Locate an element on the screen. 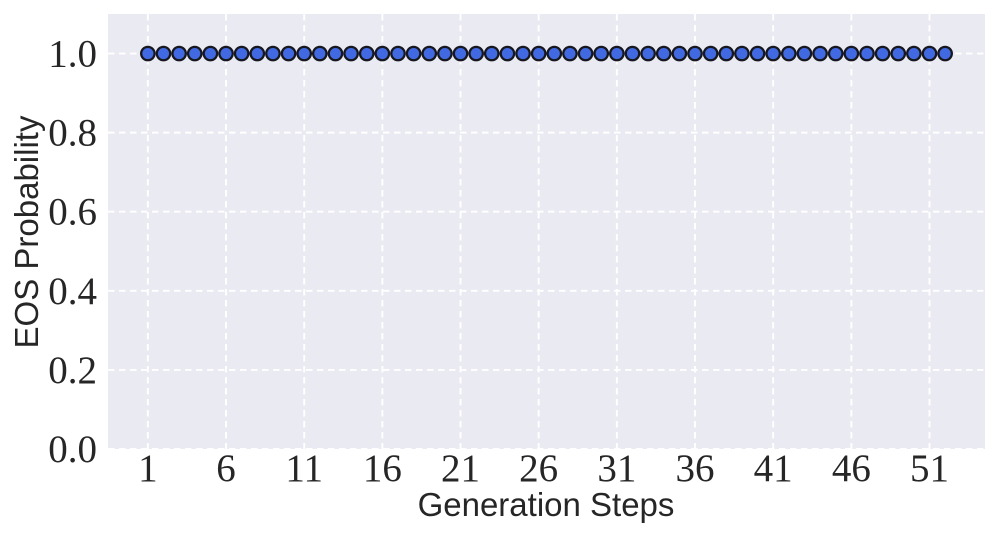  y-tick-label: 0.0 is located at coordinates (72, 449).